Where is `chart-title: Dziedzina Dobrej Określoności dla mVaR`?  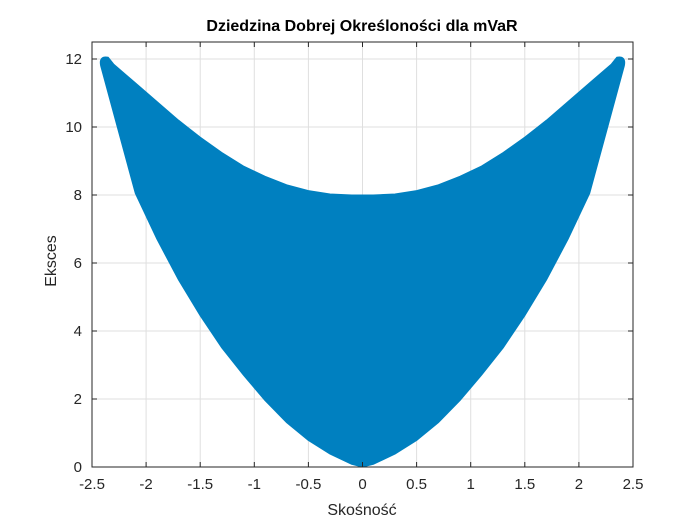 chart-title: Dziedzina Dobrej Określoności dla mVaR is located at coordinates (362, 26).